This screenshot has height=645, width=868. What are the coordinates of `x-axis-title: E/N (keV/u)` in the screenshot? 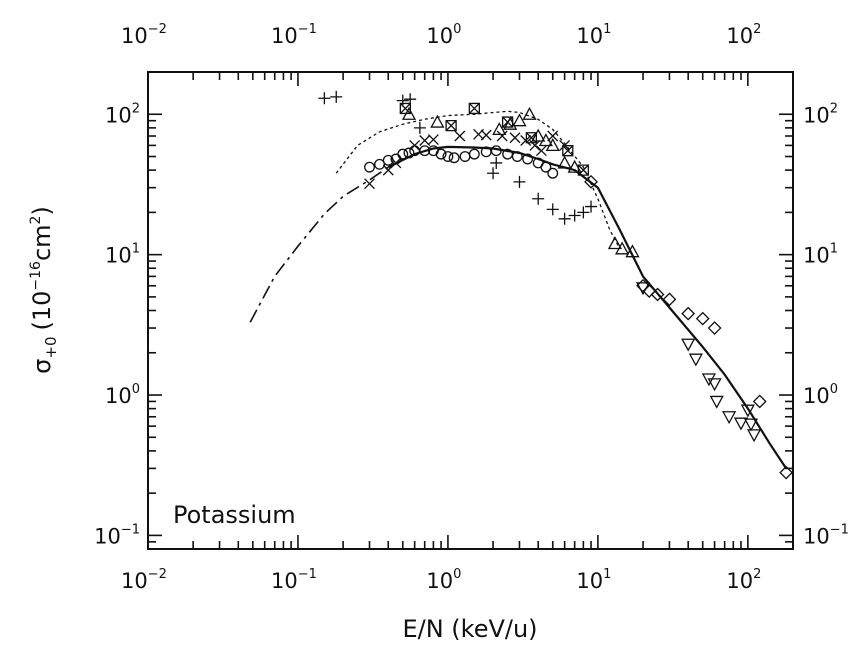 It's located at (469, 629).